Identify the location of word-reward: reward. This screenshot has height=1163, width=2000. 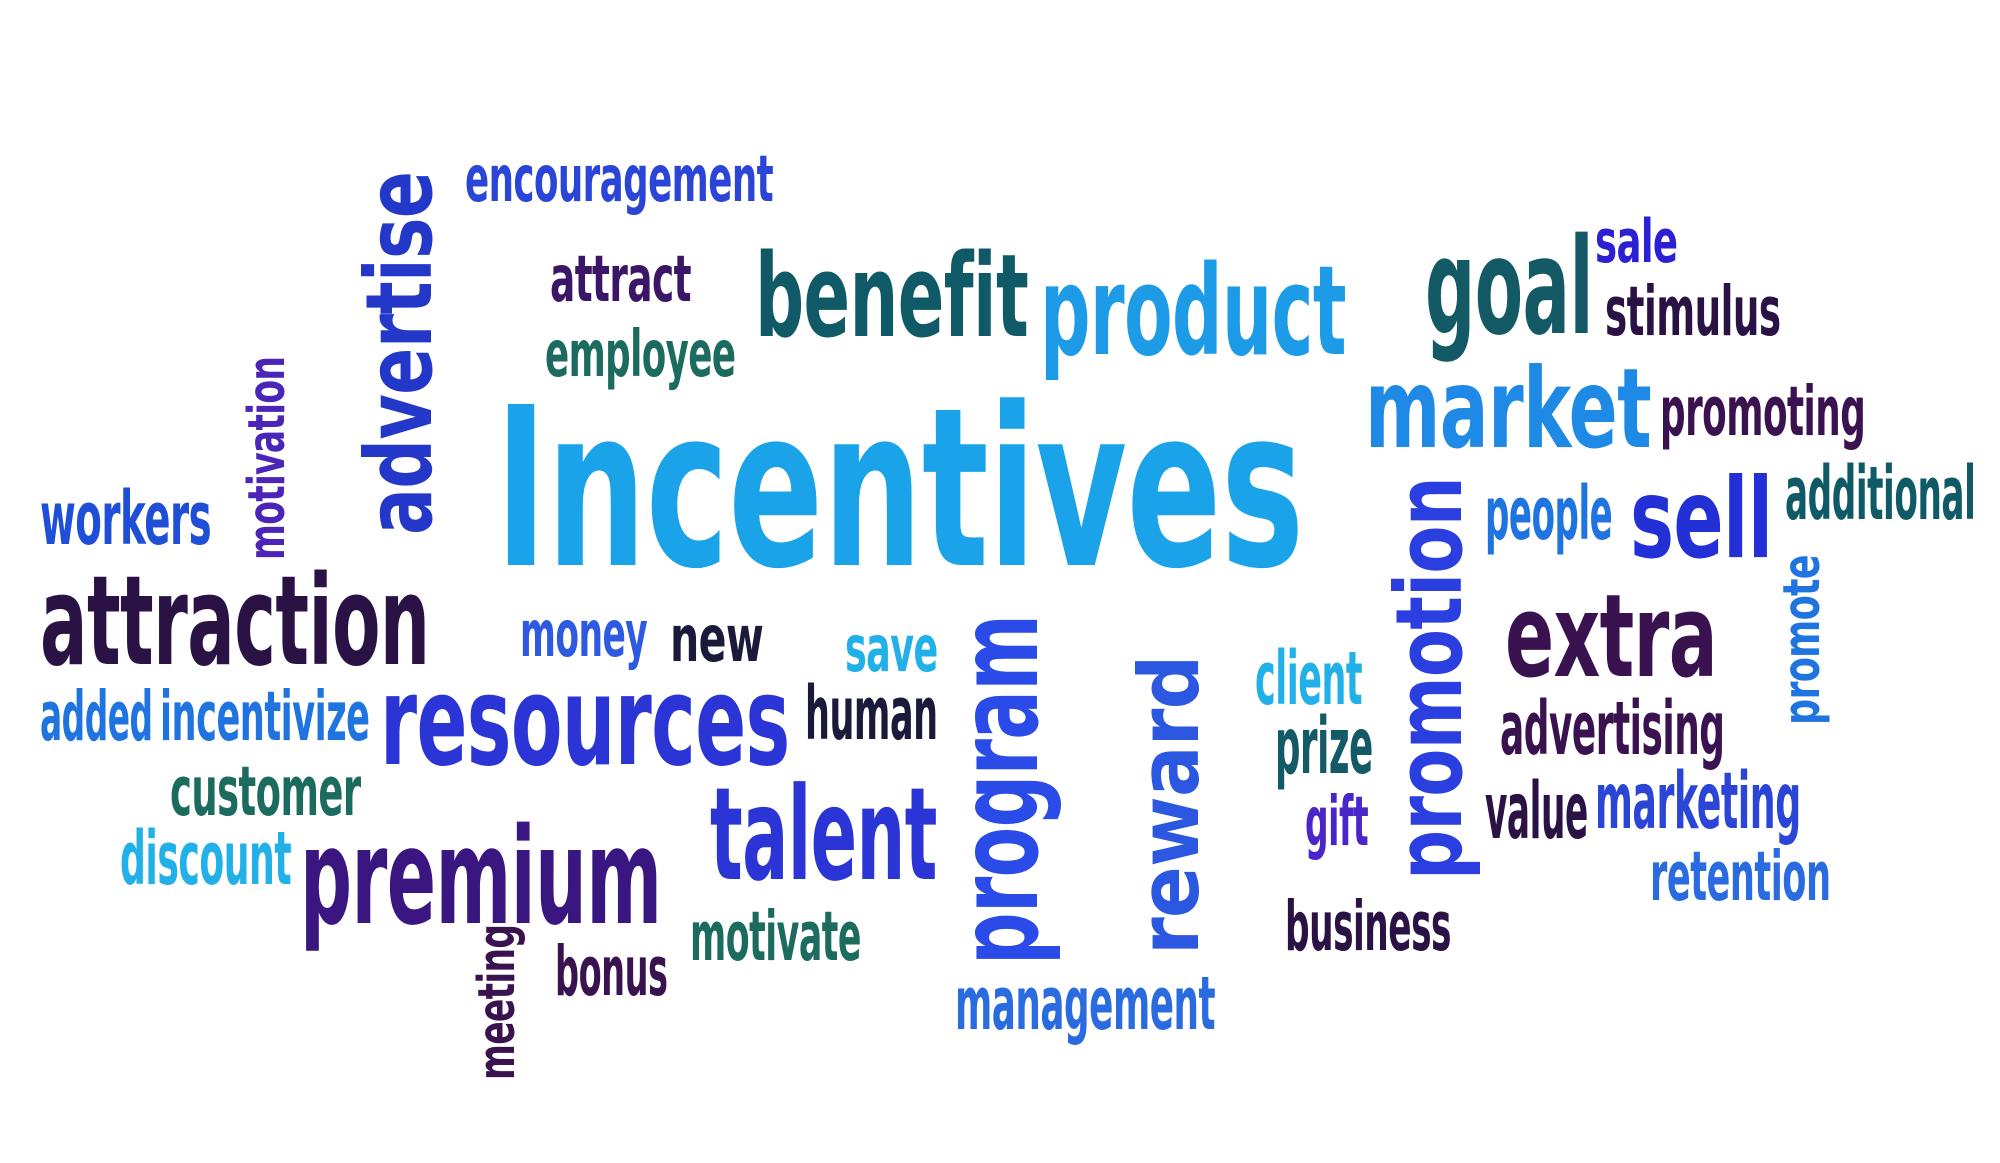
(1169, 805).